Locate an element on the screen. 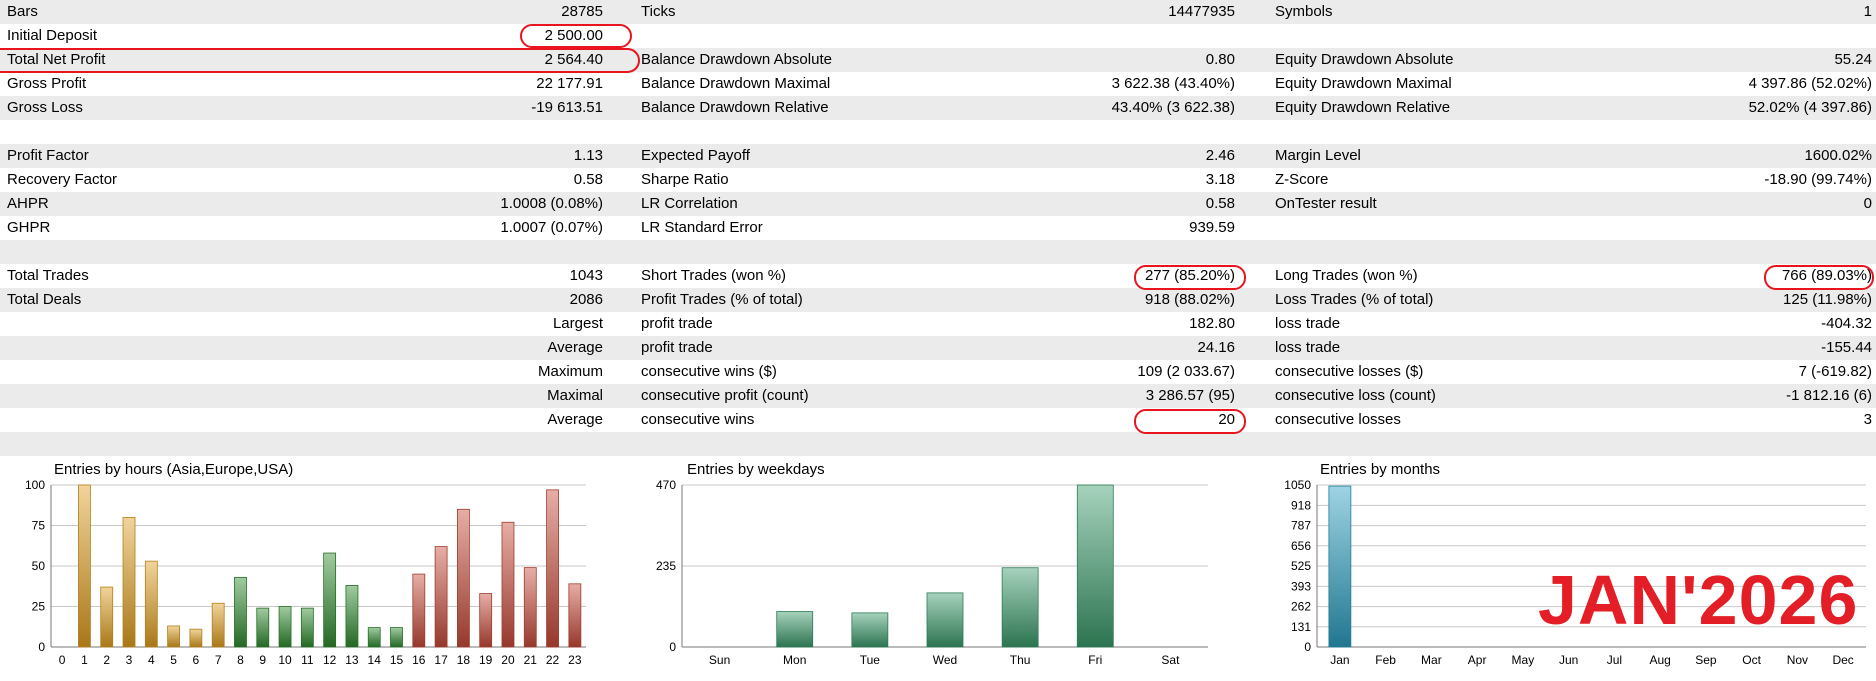 This screenshot has width=1876, height=681. report-label-cell: Gross Loss is located at coordinates (45, 107).